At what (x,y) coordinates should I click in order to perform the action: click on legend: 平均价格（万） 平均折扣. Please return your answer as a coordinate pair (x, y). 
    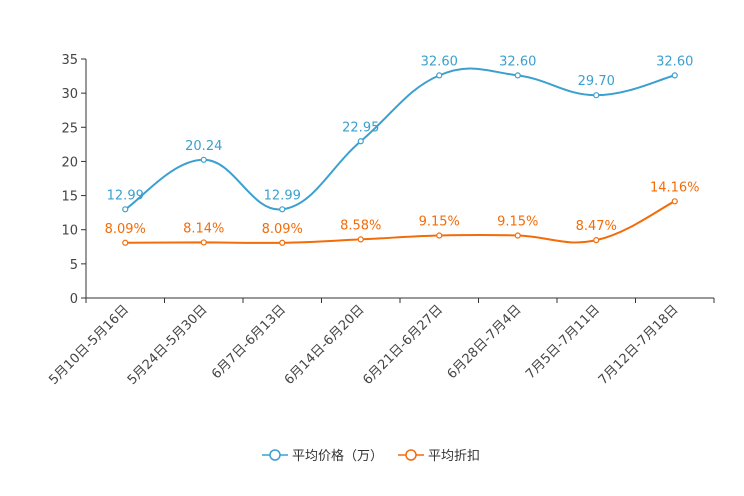
    Looking at the image, I should click on (371, 456).